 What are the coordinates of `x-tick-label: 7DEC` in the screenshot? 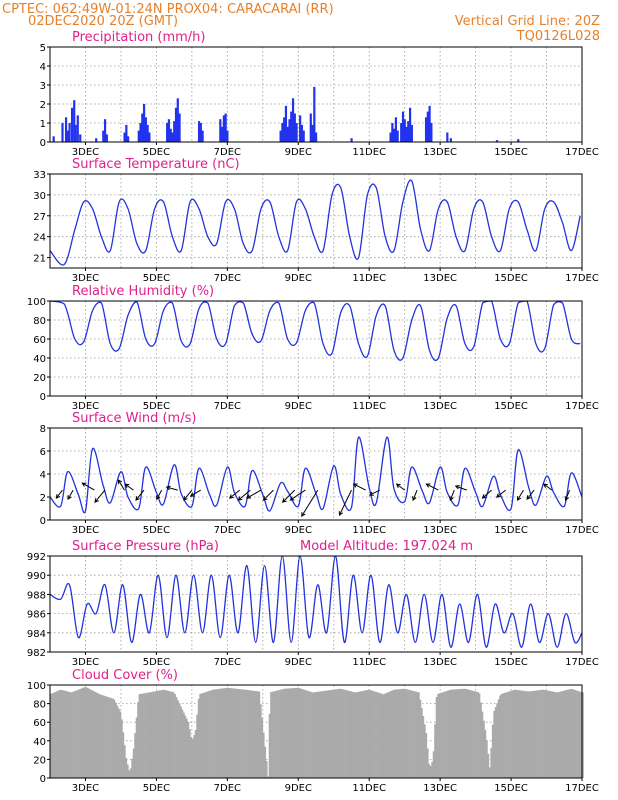 It's located at (227, 278).